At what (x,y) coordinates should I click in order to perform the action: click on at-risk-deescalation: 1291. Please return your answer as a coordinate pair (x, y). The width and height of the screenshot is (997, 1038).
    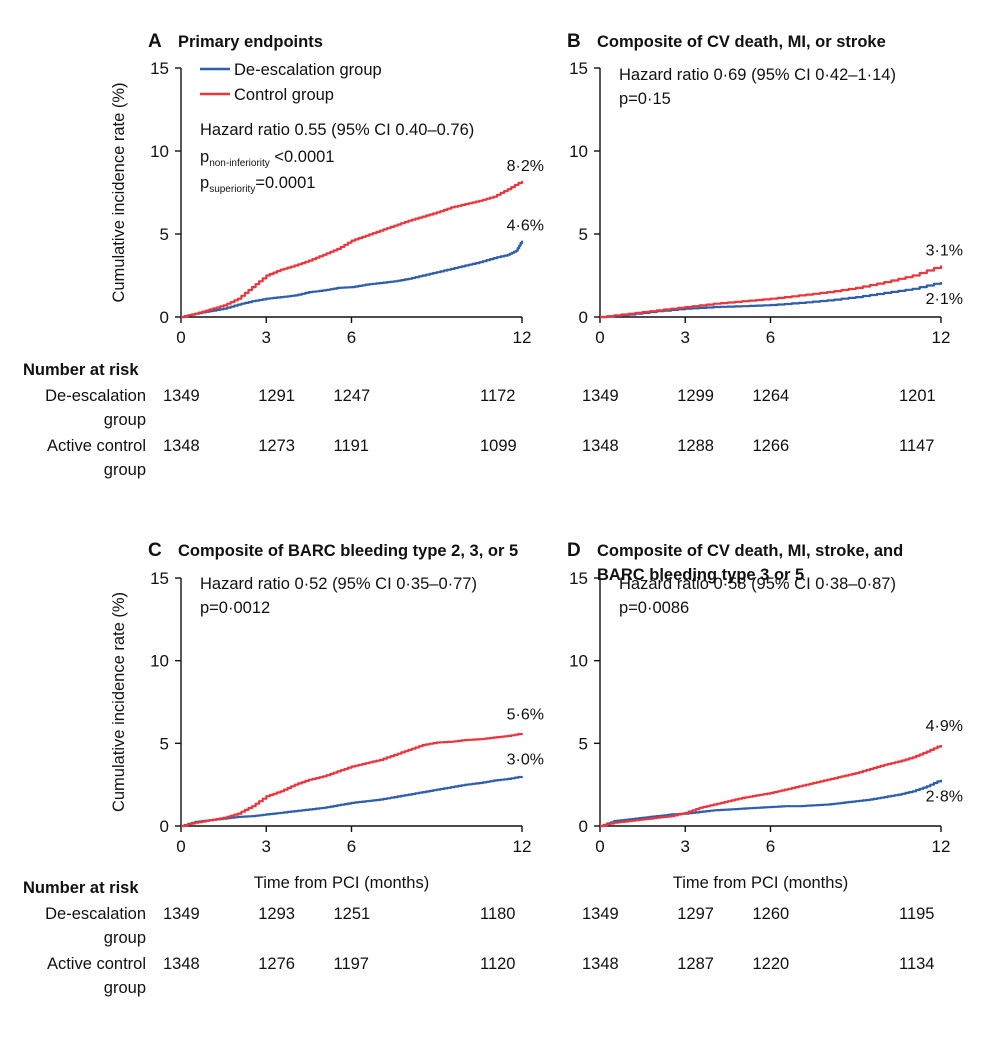
    Looking at the image, I should click on (276, 396).